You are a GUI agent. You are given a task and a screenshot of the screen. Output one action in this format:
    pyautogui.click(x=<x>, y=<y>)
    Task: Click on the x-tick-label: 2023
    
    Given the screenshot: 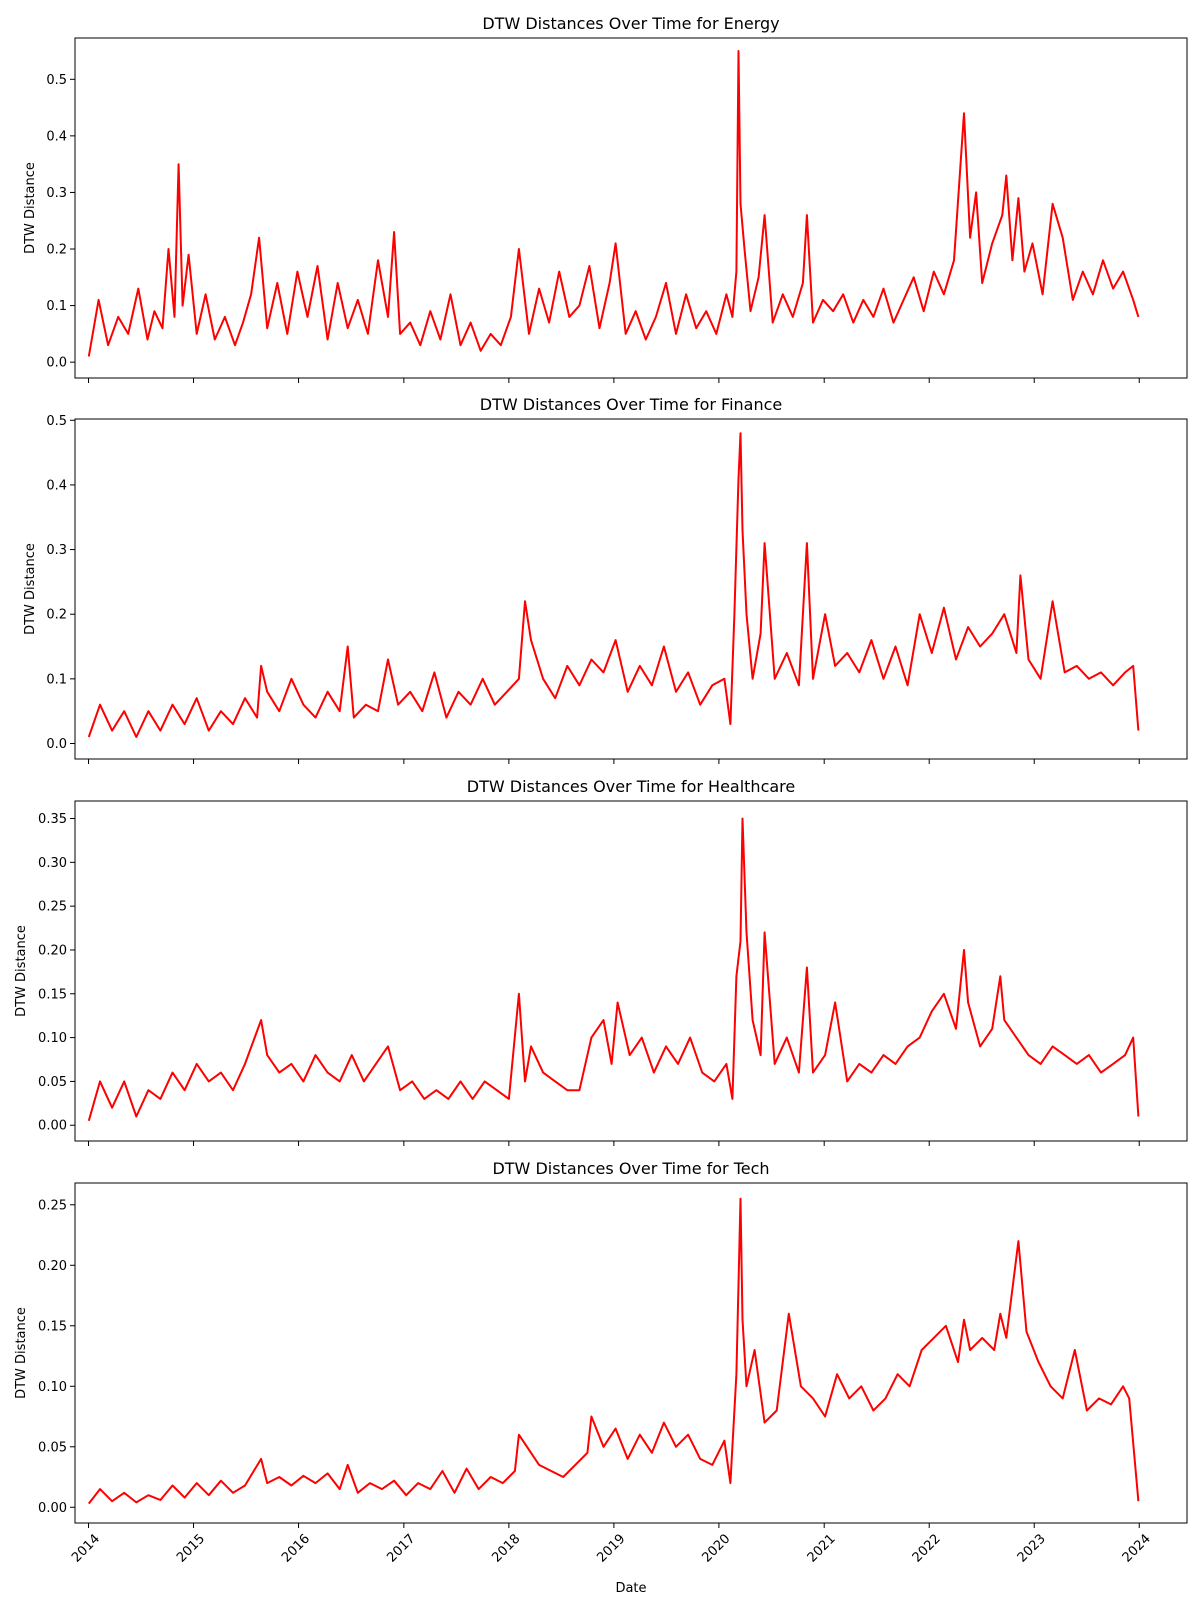 What is the action you would take?
    pyautogui.click(x=1032, y=1549)
    